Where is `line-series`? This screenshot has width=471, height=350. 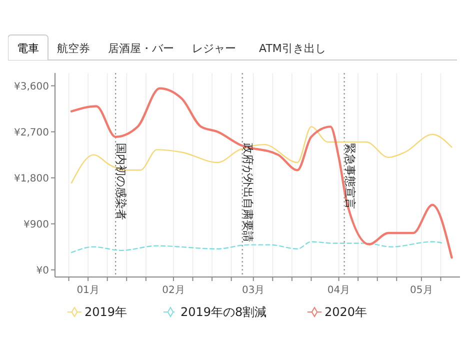 line-series is located at coordinates (257, 247).